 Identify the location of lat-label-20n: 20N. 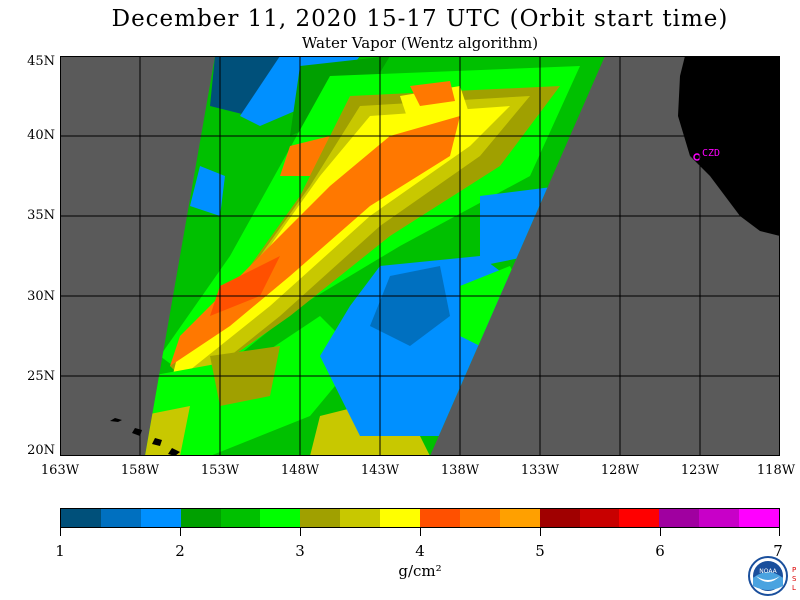
(41, 450).